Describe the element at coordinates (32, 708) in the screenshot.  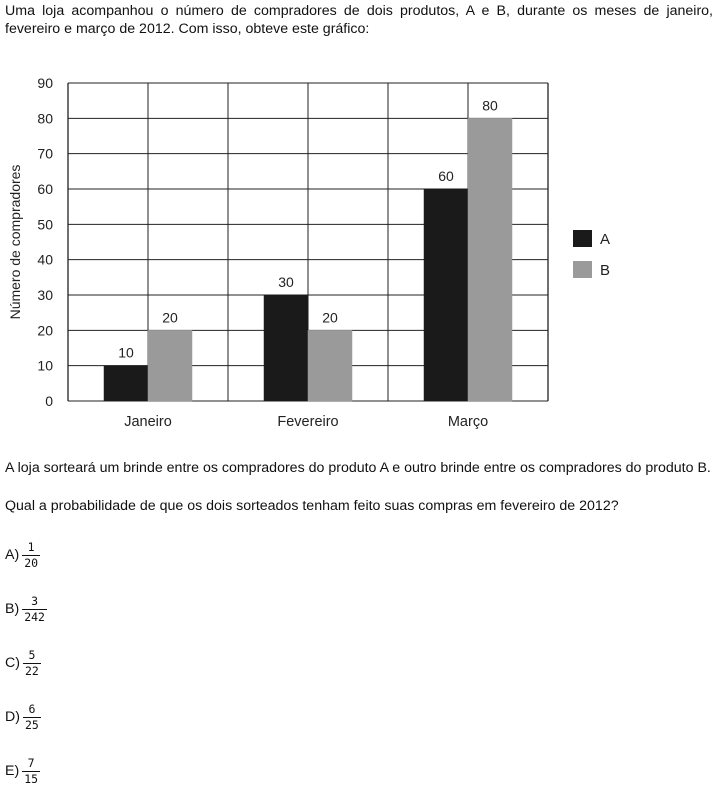
I see `fraction-numerator: 6` at that location.